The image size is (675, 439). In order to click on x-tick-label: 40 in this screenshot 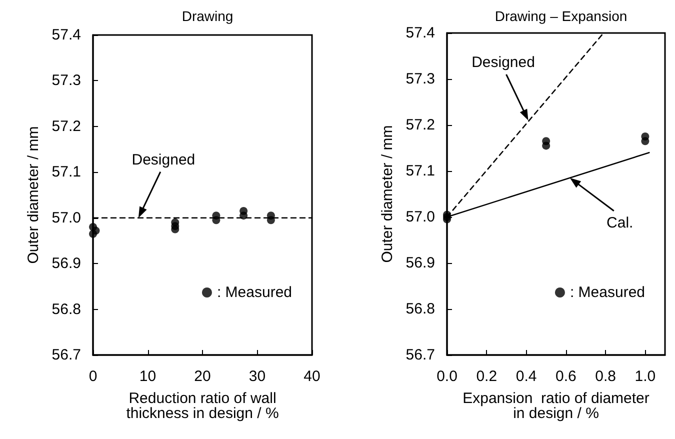, I will do `click(312, 376)`.